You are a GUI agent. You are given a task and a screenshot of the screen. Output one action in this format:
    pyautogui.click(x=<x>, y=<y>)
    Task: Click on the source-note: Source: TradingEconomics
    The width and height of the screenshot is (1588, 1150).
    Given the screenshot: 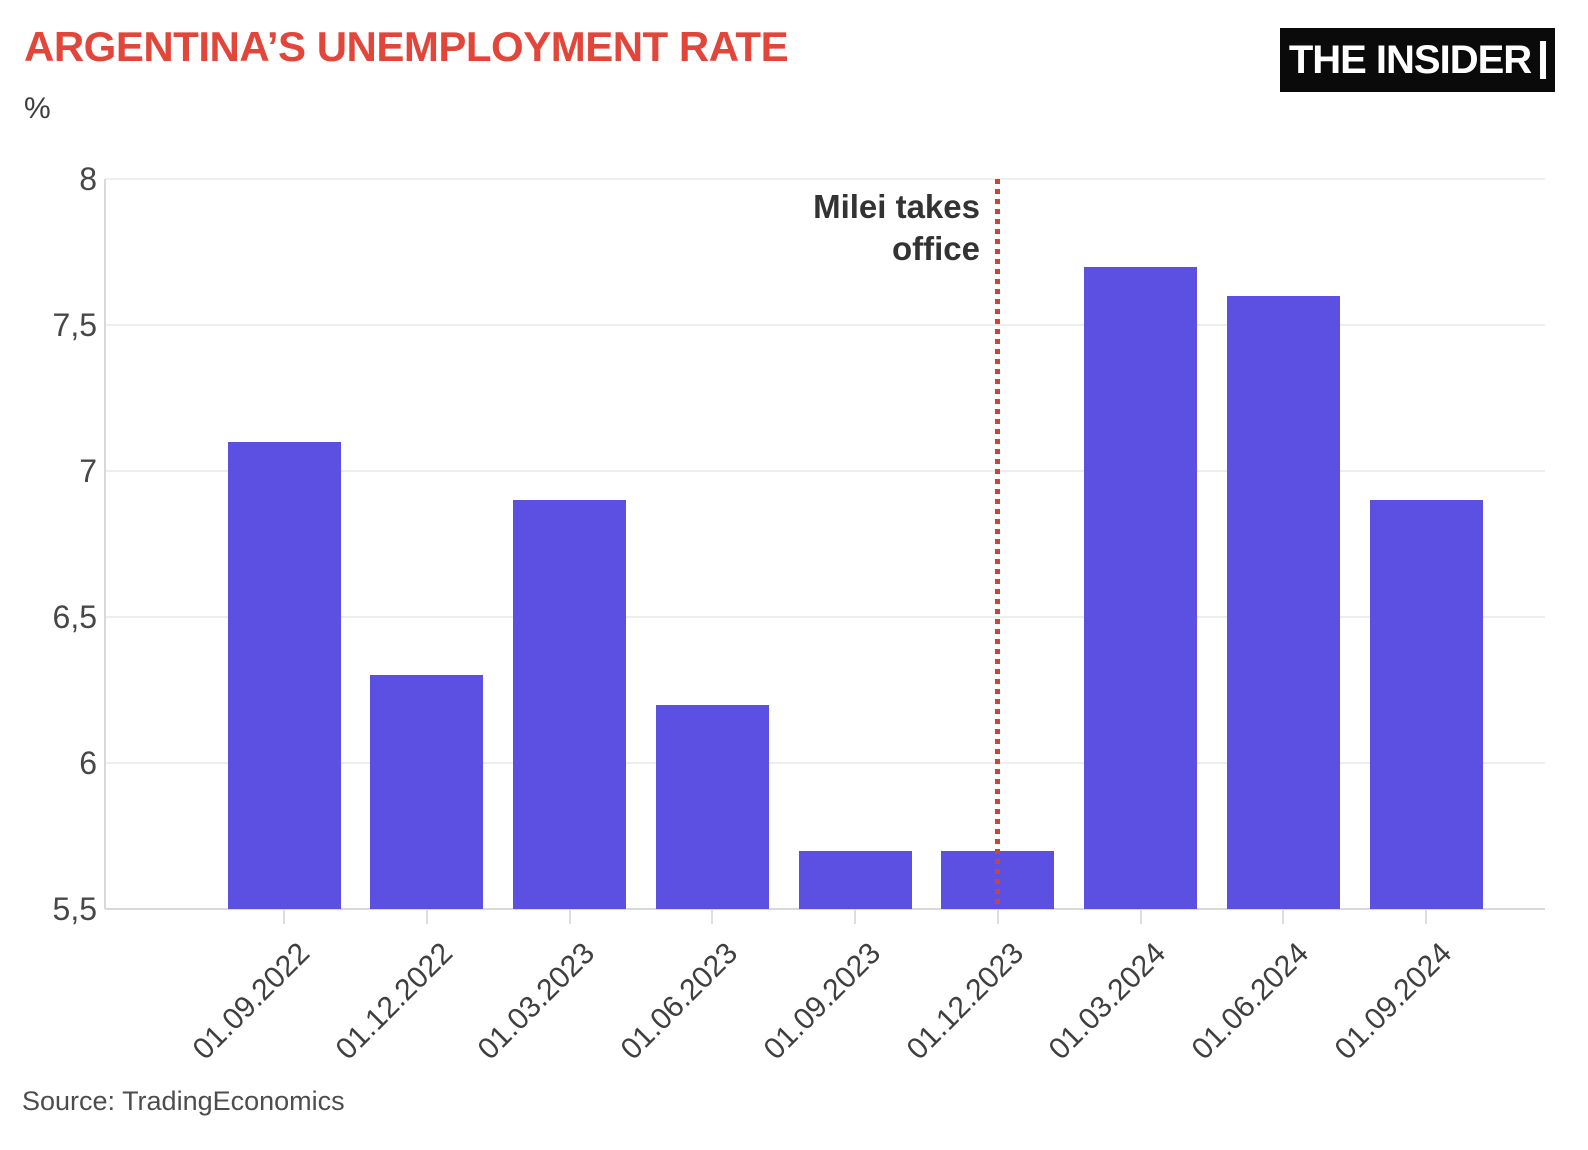 What is the action you would take?
    pyautogui.click(x=183, y=1101)
    